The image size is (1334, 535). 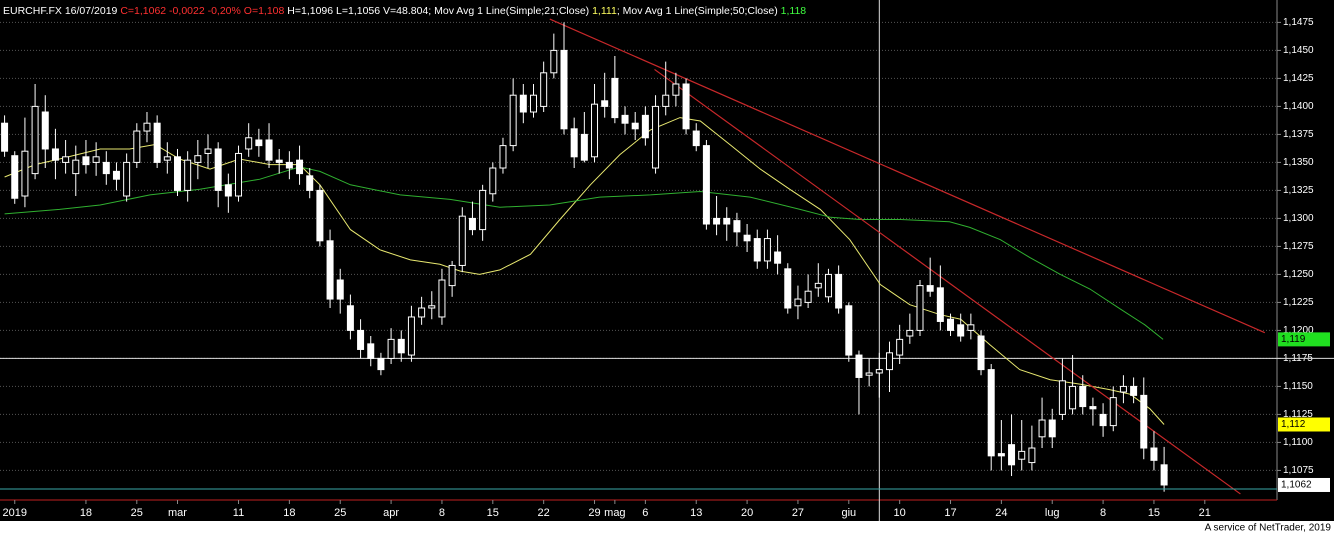 I want to click on y-tick-label: 1,1125, so click(x=1298, y=414).